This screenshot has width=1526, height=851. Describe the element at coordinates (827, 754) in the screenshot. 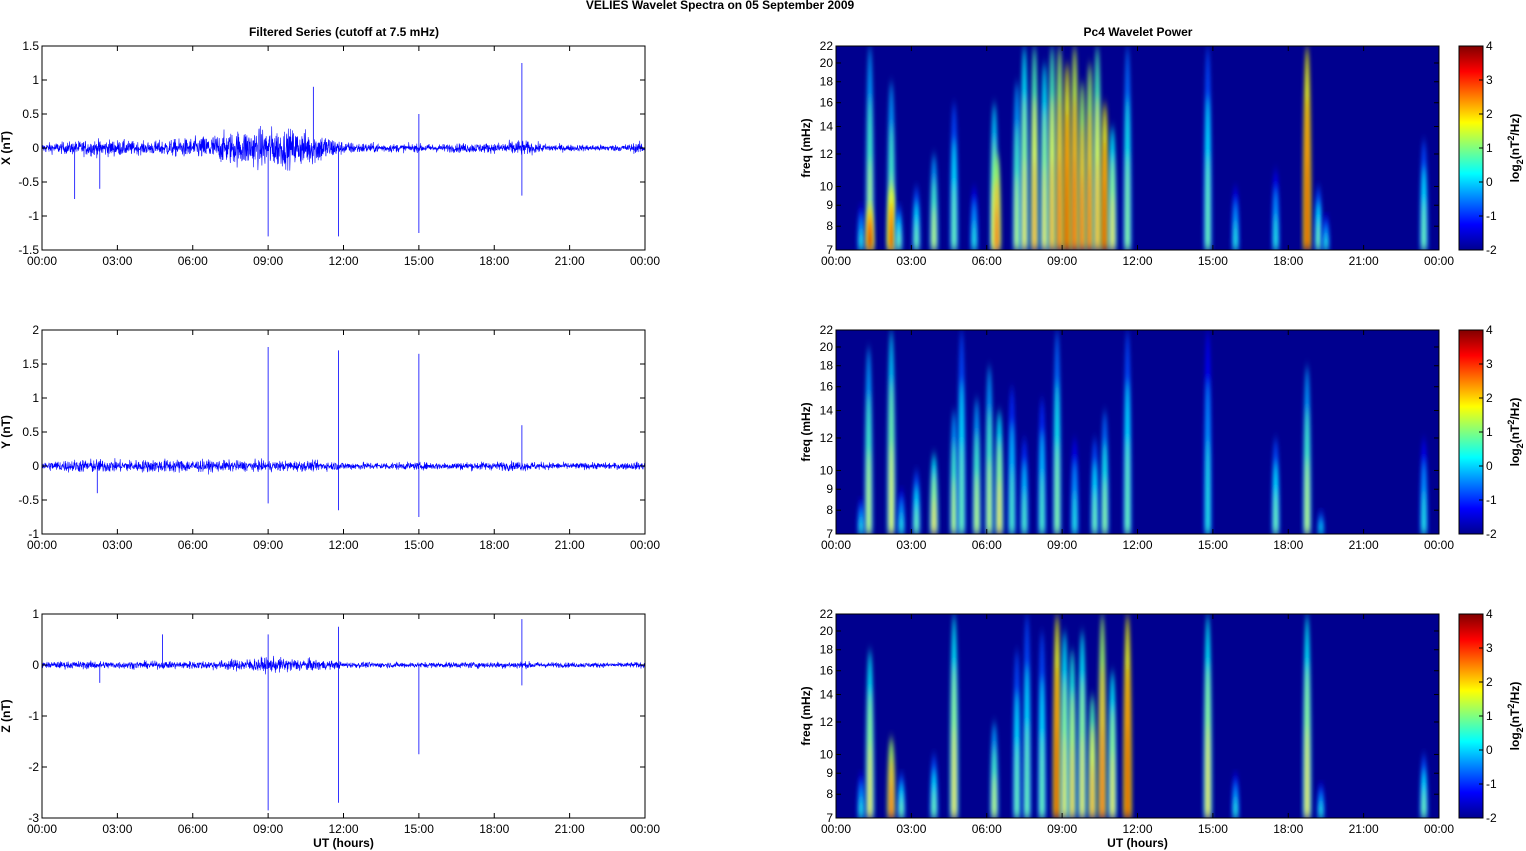

I see `y-tick-label: 10` at that location.